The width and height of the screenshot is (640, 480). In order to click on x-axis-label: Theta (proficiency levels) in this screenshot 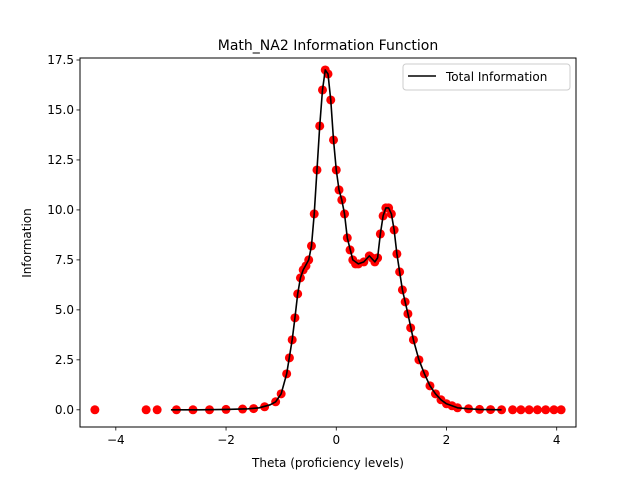, I will do `click(327, 463)`.